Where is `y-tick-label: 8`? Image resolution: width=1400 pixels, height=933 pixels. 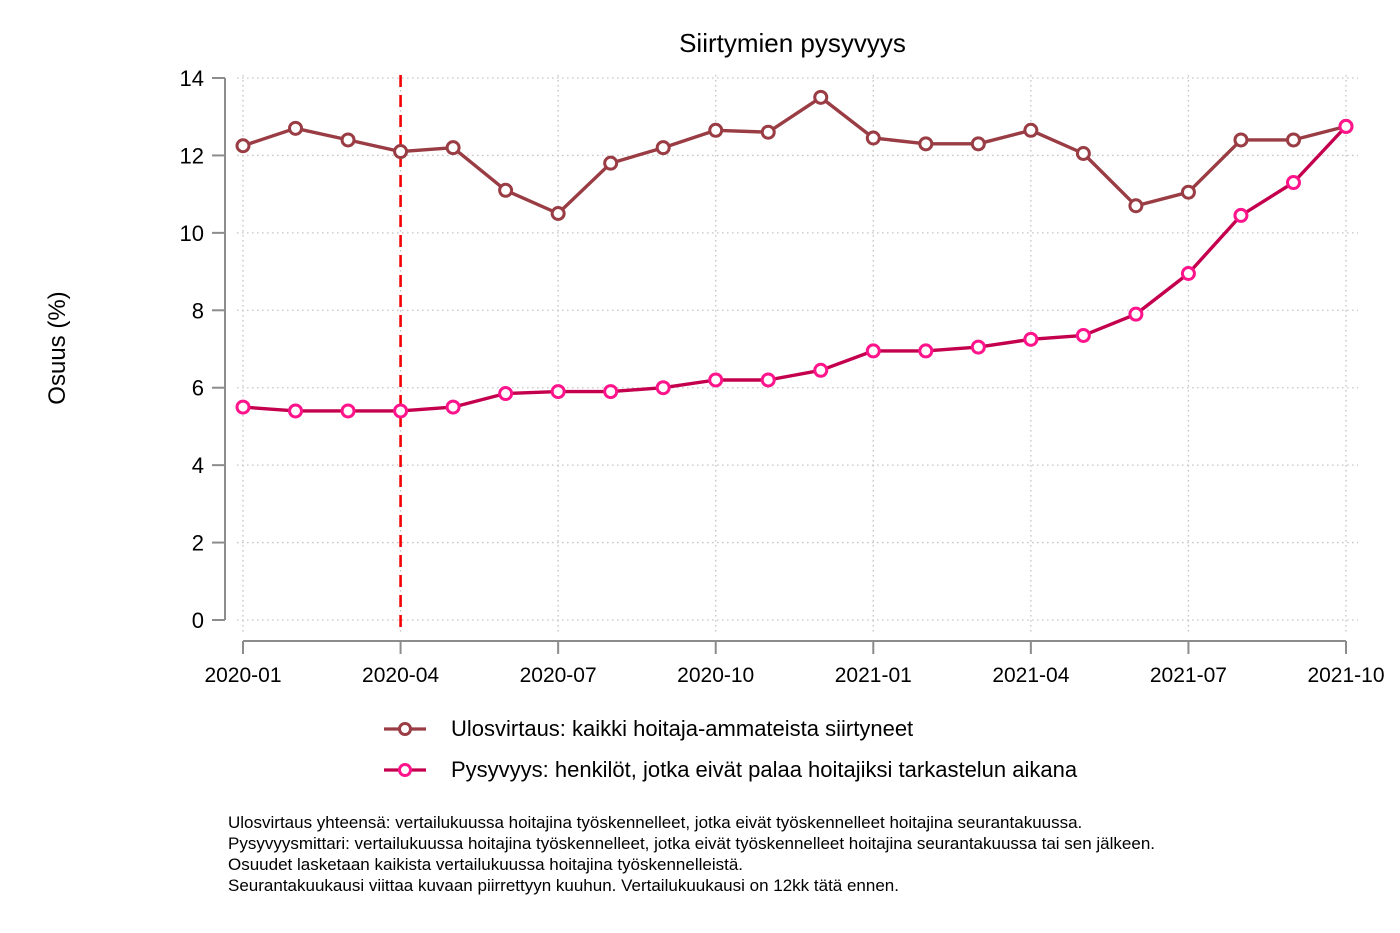
y-tick-label: 8 is located at coordinates (198, 310).